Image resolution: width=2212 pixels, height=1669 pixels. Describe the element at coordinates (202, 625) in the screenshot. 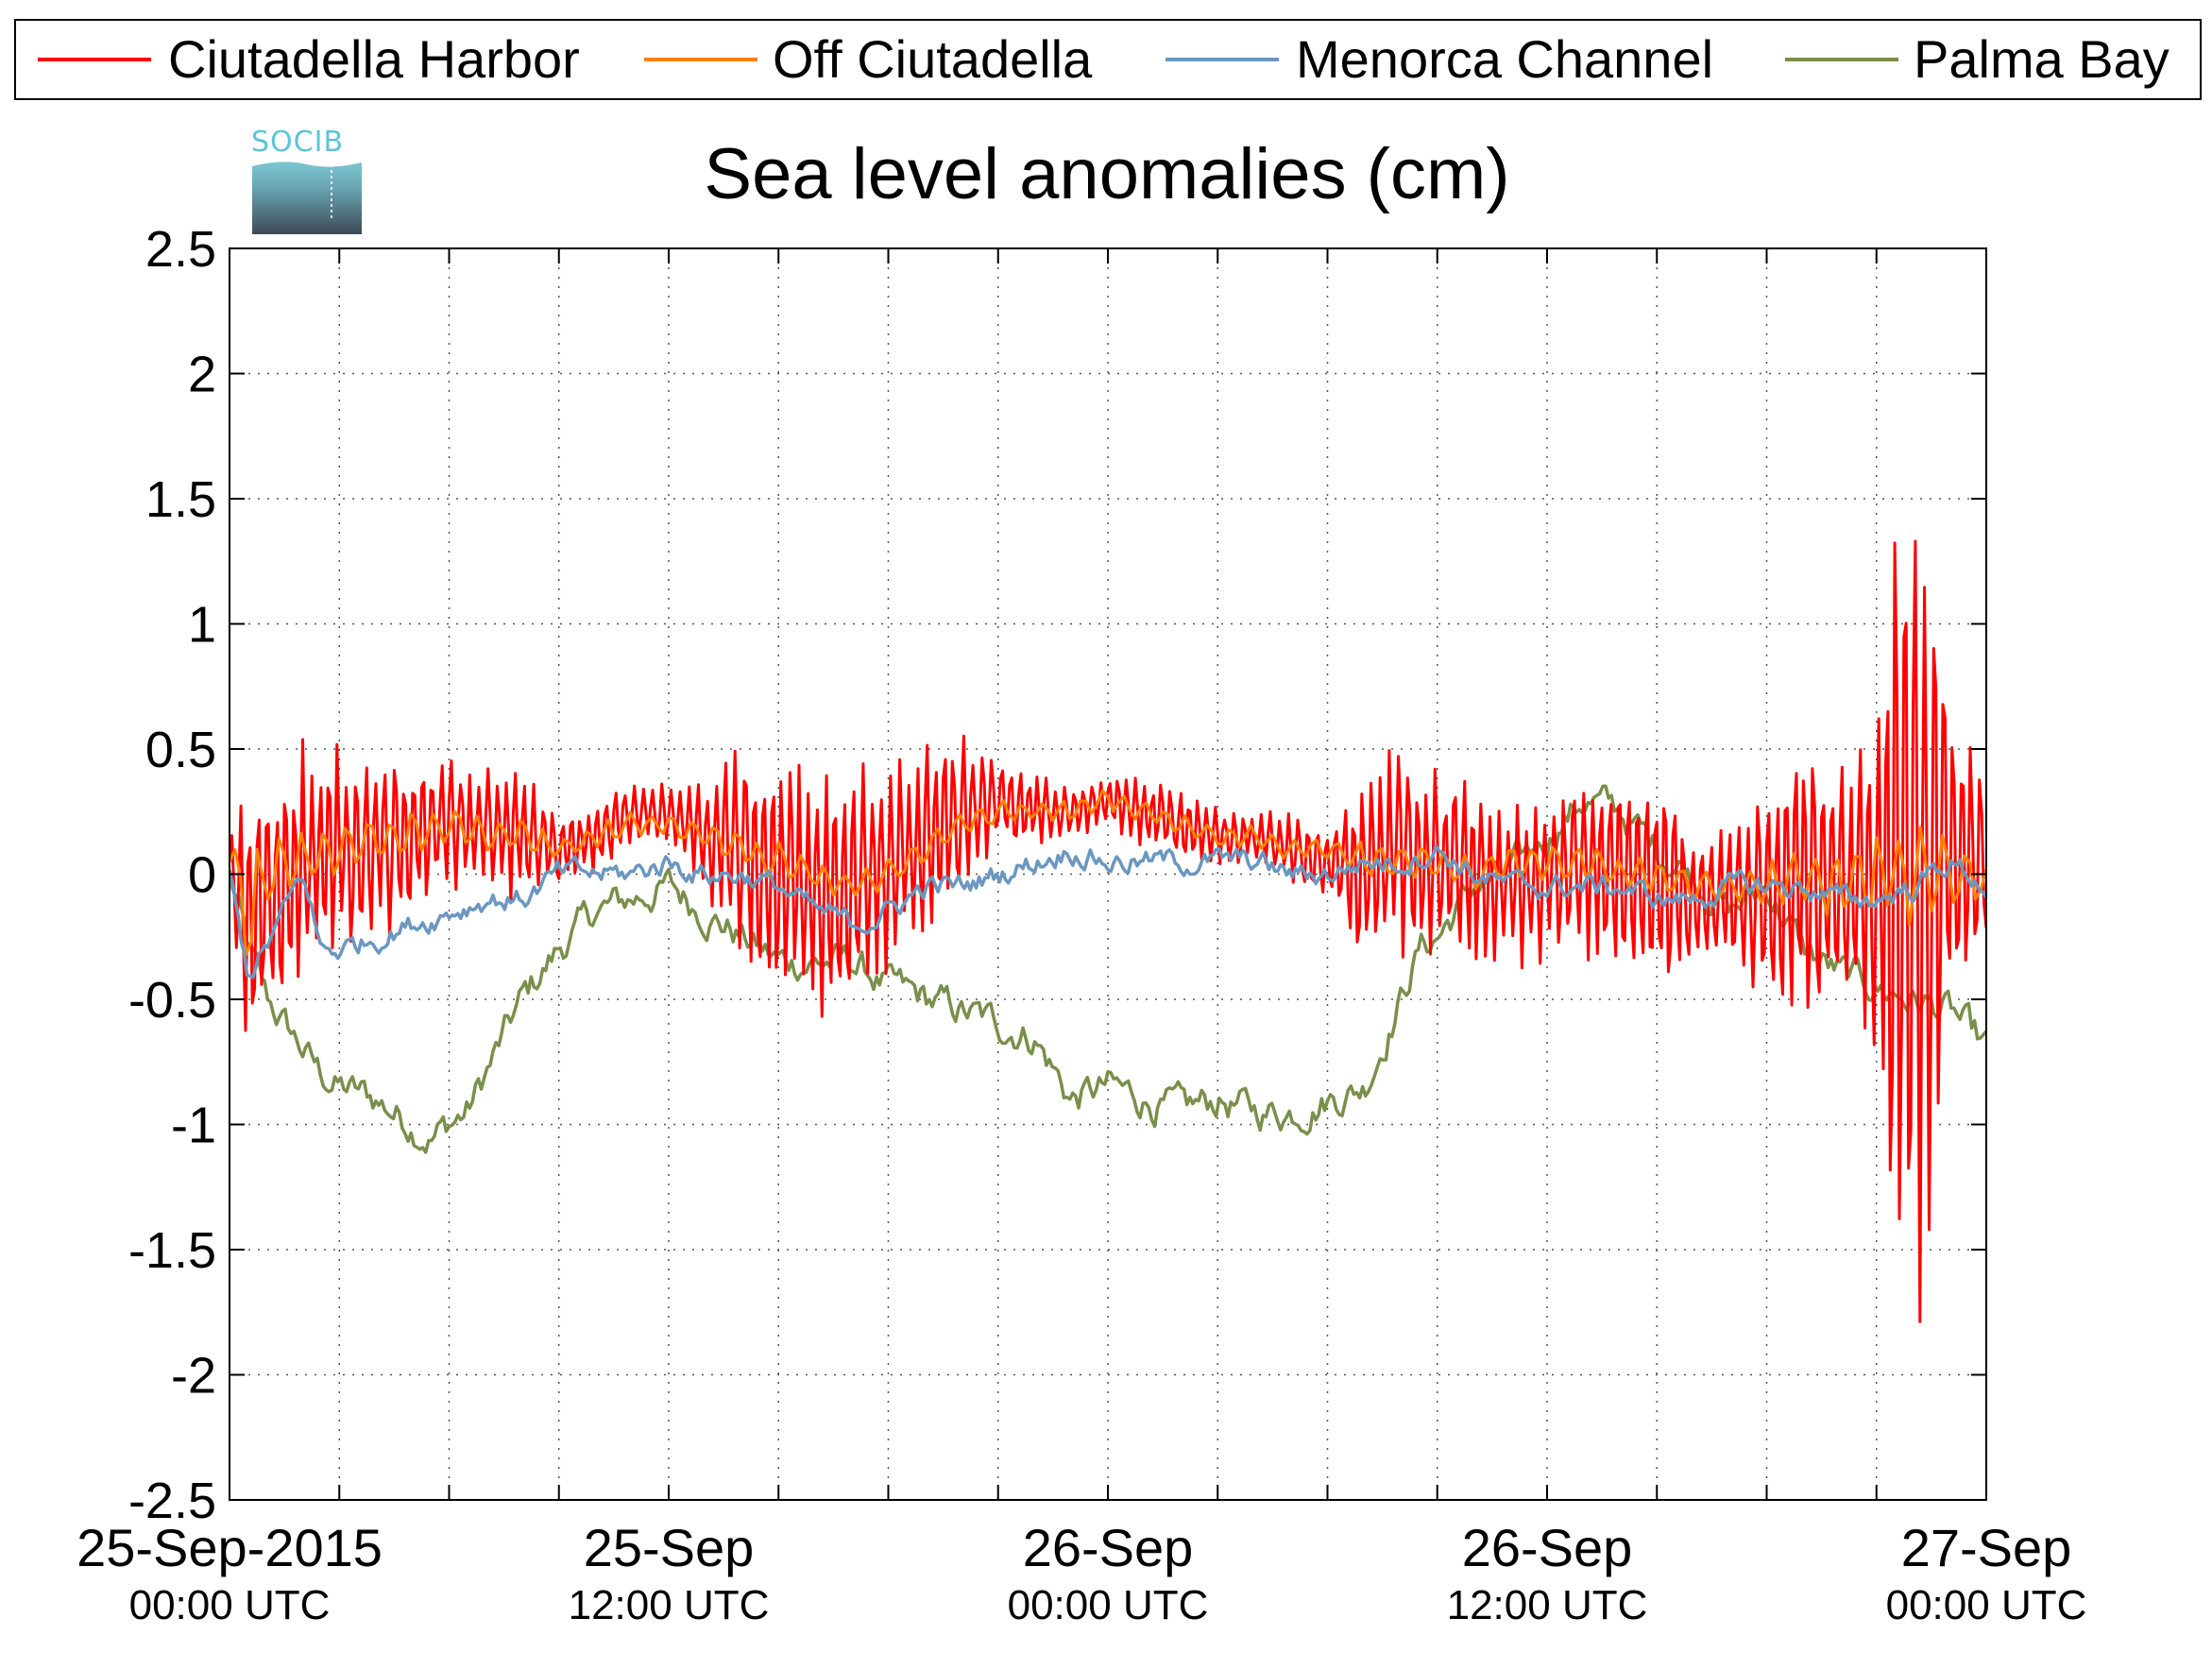

I see `y-tick-label: 1` at that location.